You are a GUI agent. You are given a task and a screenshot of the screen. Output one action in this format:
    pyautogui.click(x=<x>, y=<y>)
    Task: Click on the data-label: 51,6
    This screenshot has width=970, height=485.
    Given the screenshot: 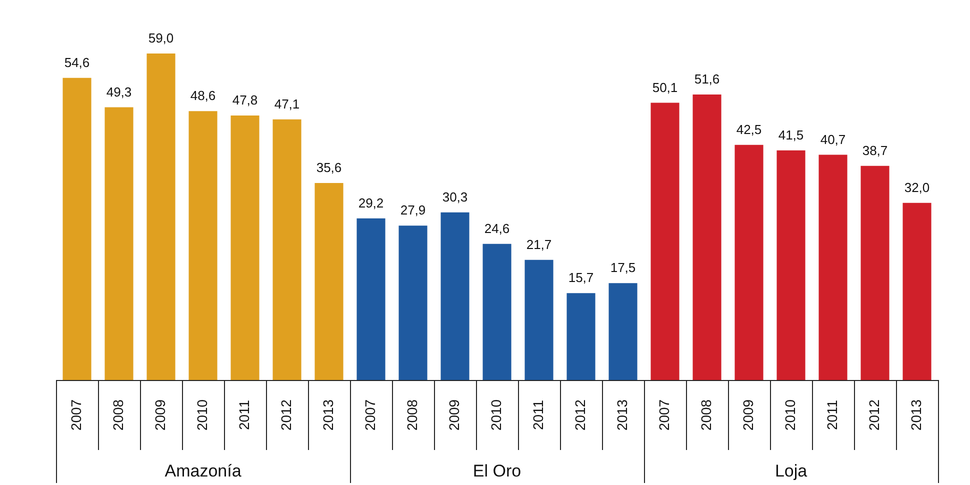 What is the action you would take?
    pyautogui.click(x=707, y=79)
    